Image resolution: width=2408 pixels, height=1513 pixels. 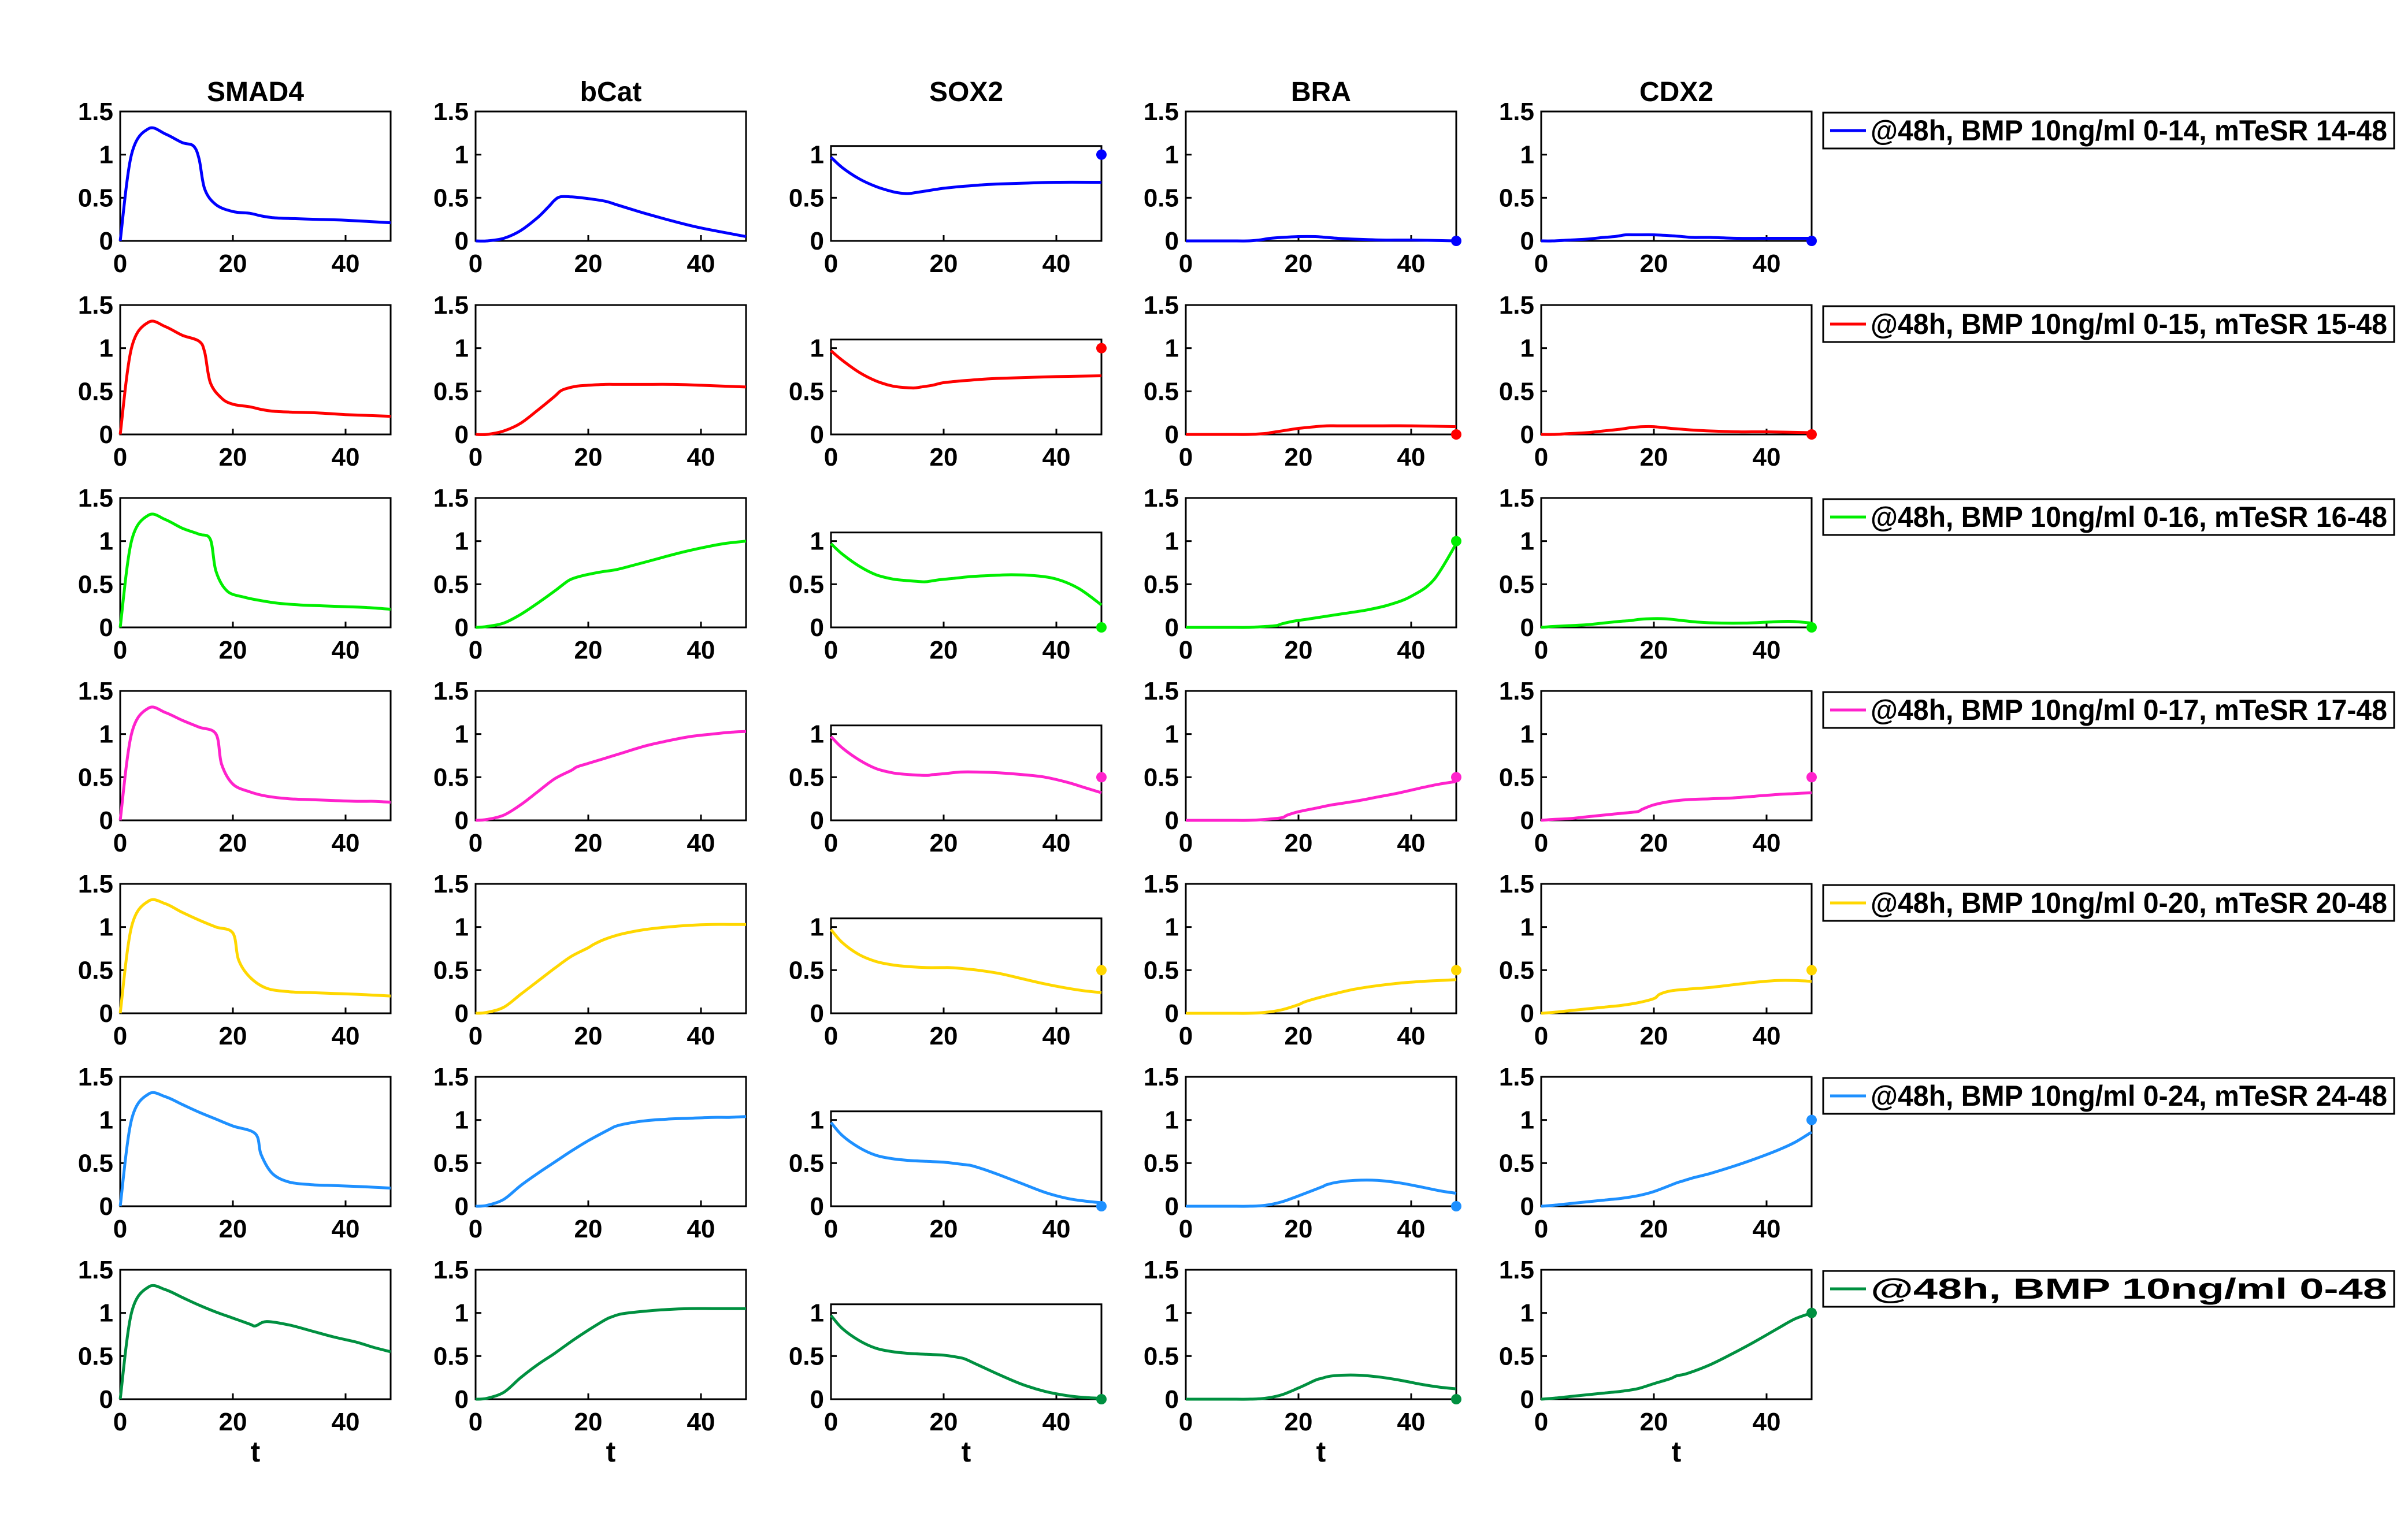 I want to click on series-line-bcat, so click(x=611, y=584).